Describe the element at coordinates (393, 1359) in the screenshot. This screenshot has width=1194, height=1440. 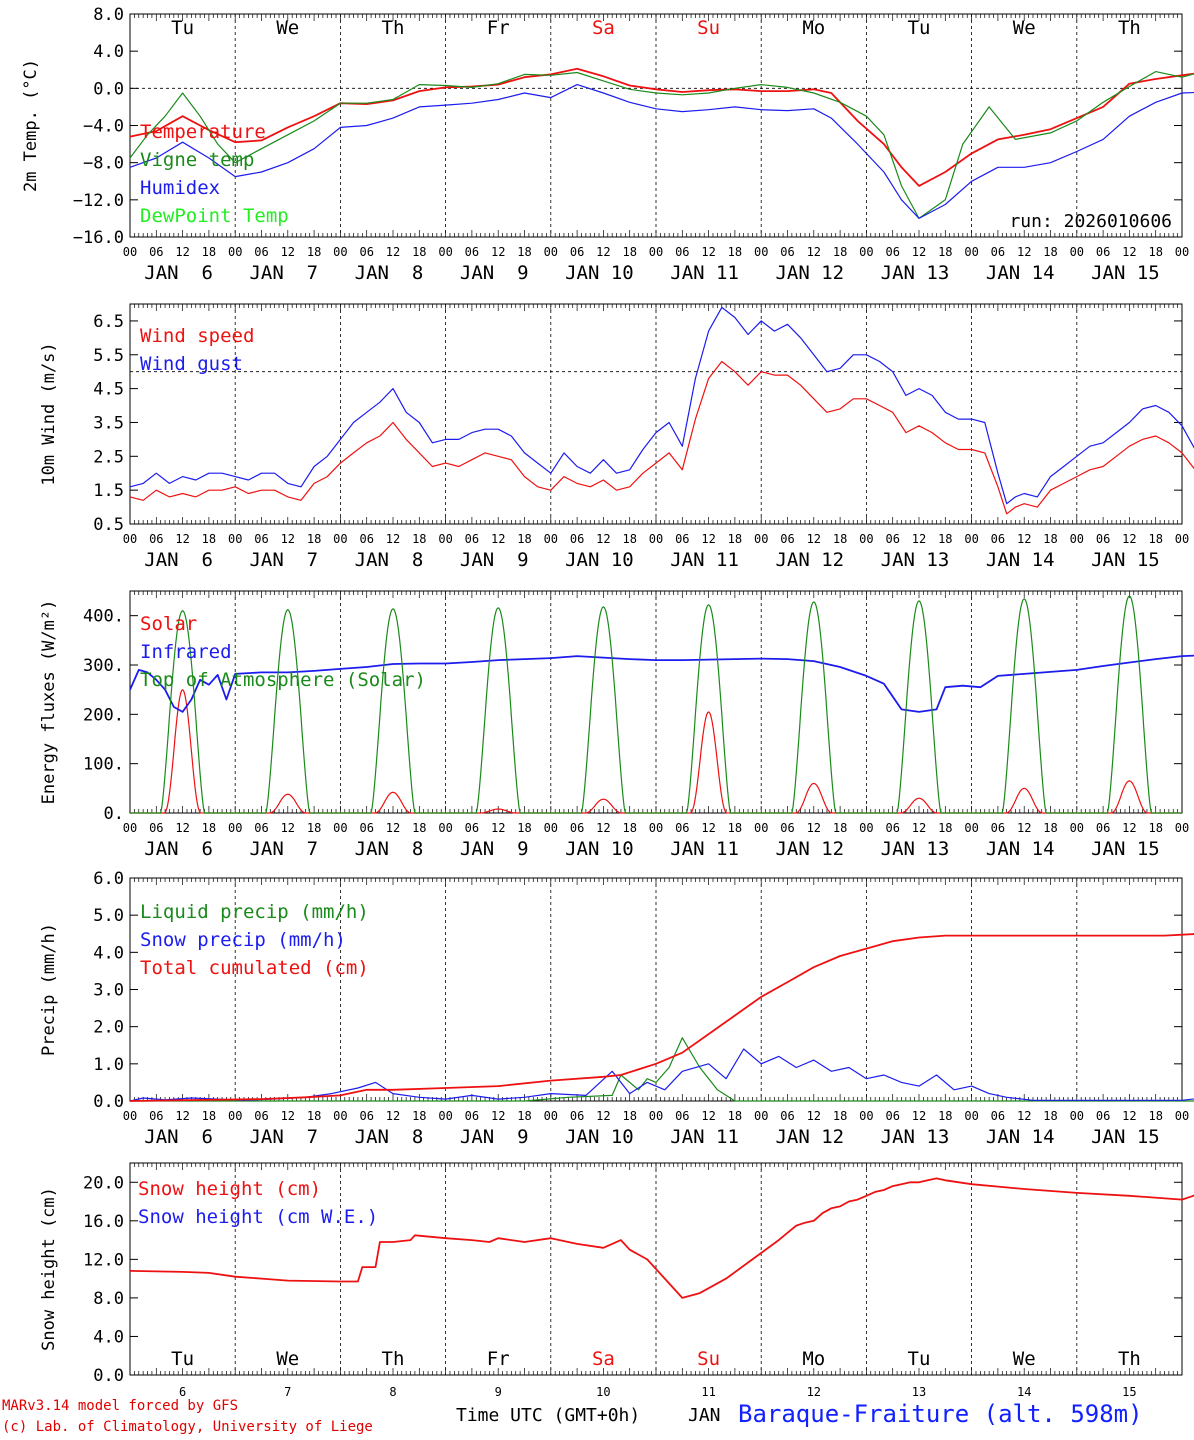
I see `day-of-week-label: Th` at that location.